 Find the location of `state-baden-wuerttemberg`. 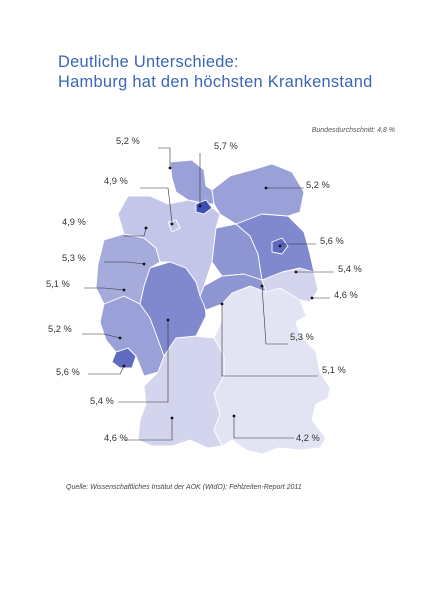

state-baden-wuerttemberg is located at coordinates (181, 392).